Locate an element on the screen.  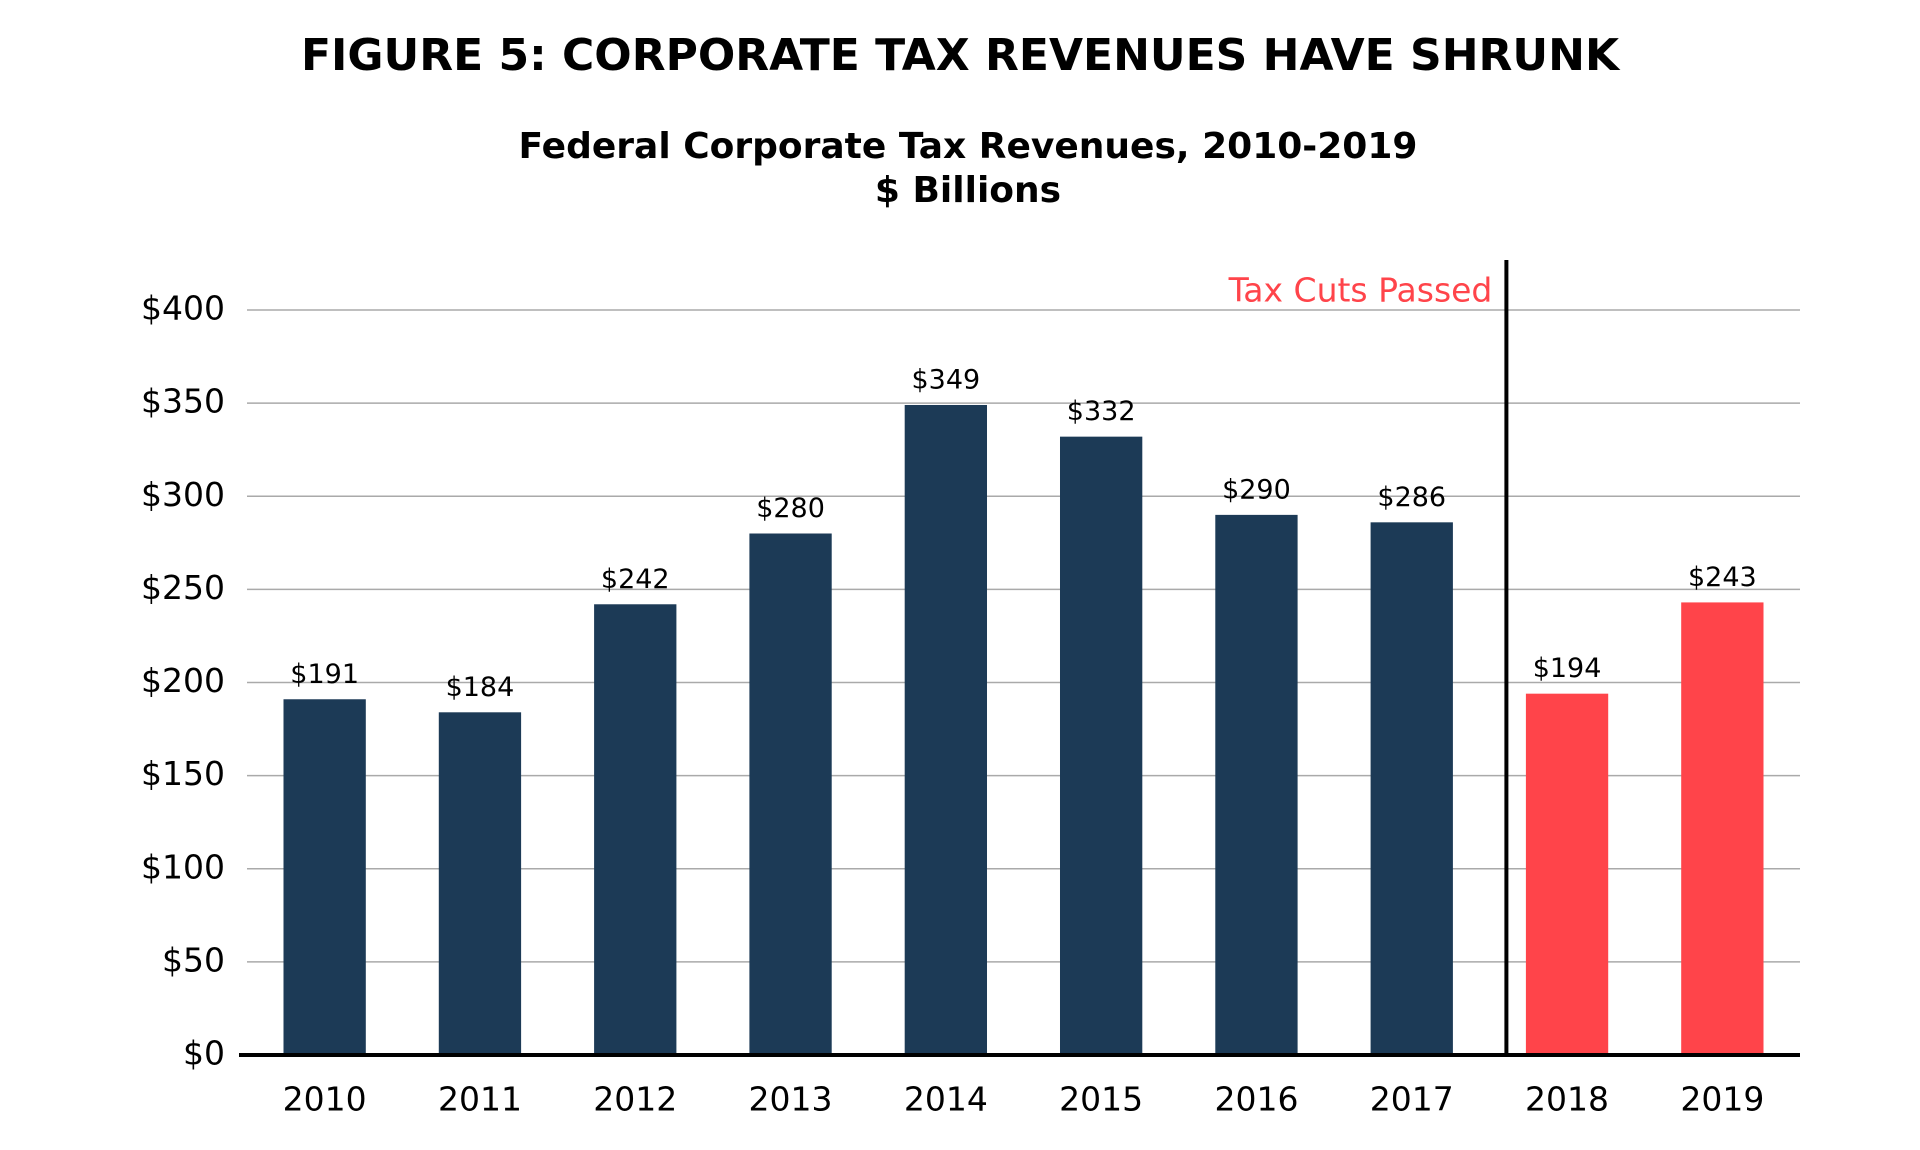
x-tick-label: 2019 is located at coordinates (1722, 1099).